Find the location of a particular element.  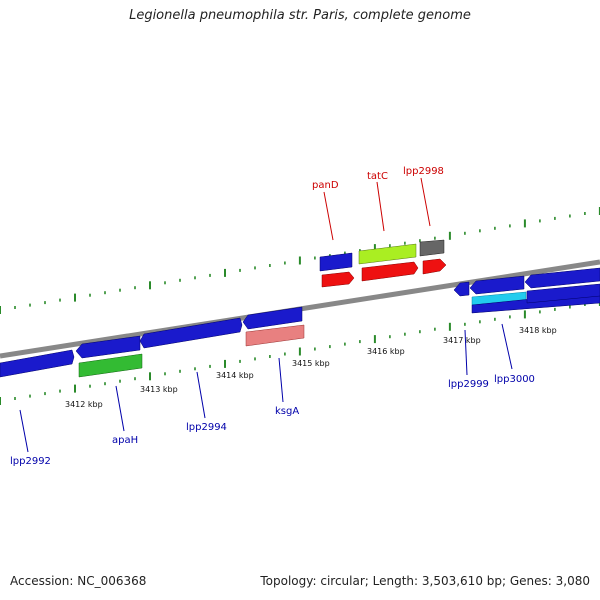

gene-arrow-right-edge-lower is located at coordinates (563, 293).